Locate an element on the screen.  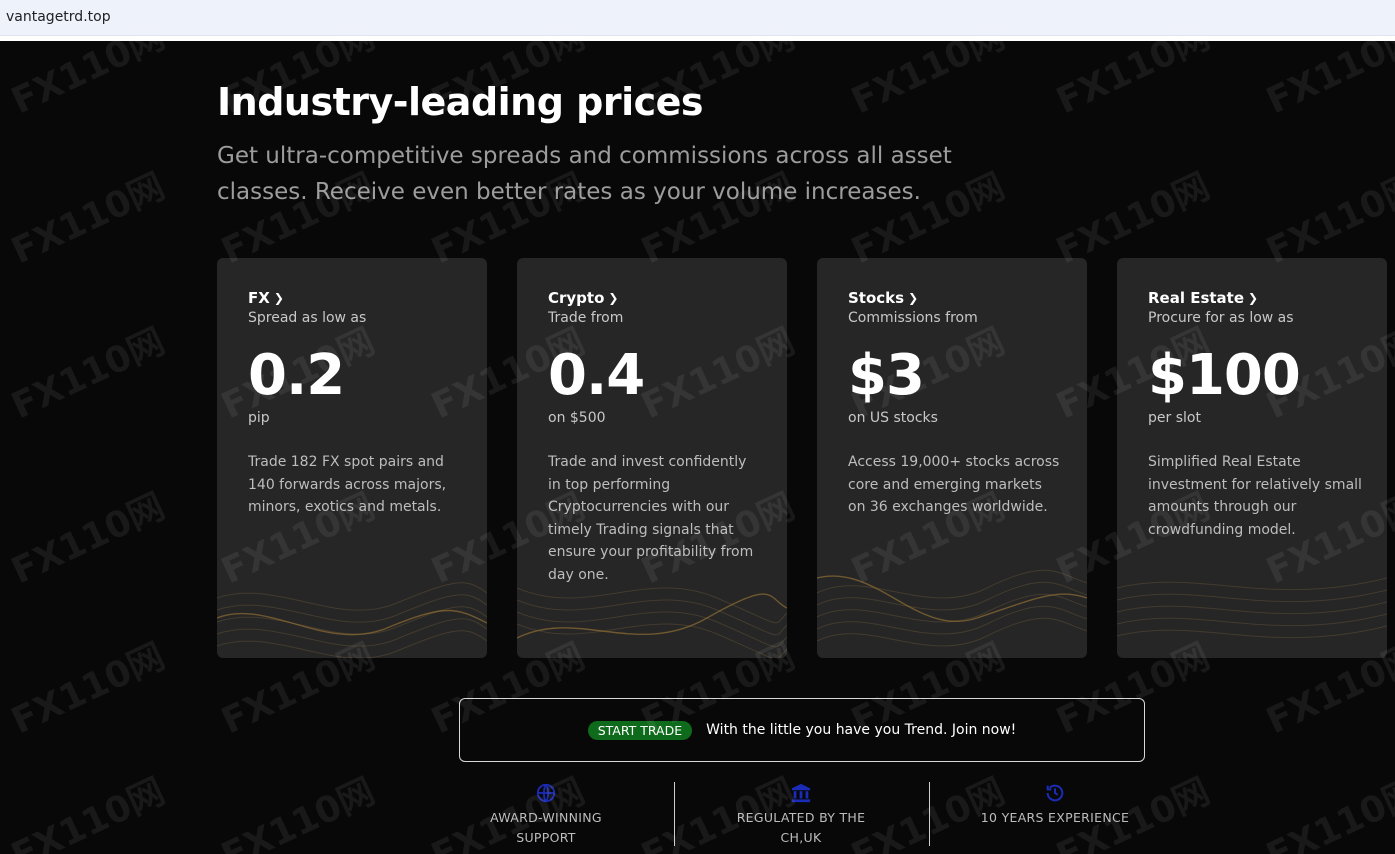
card-title-link: Real Estate ❯ is located at coordinates (1255, 298).